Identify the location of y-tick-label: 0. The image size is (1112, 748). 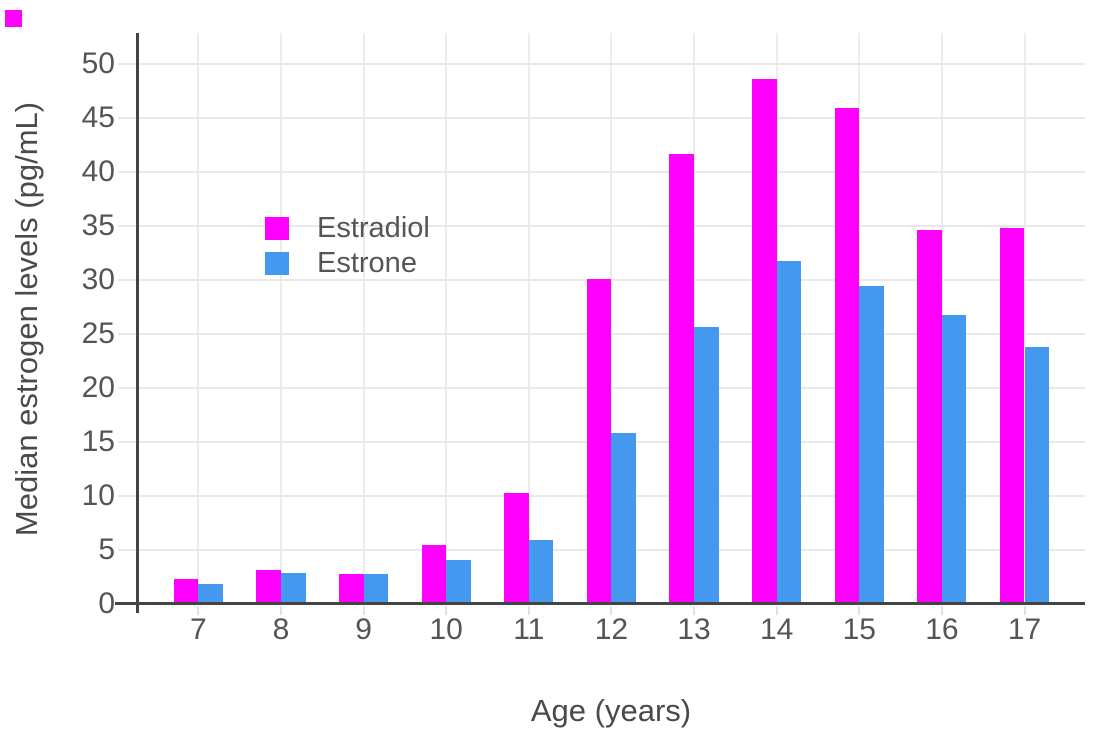
(106, 603).